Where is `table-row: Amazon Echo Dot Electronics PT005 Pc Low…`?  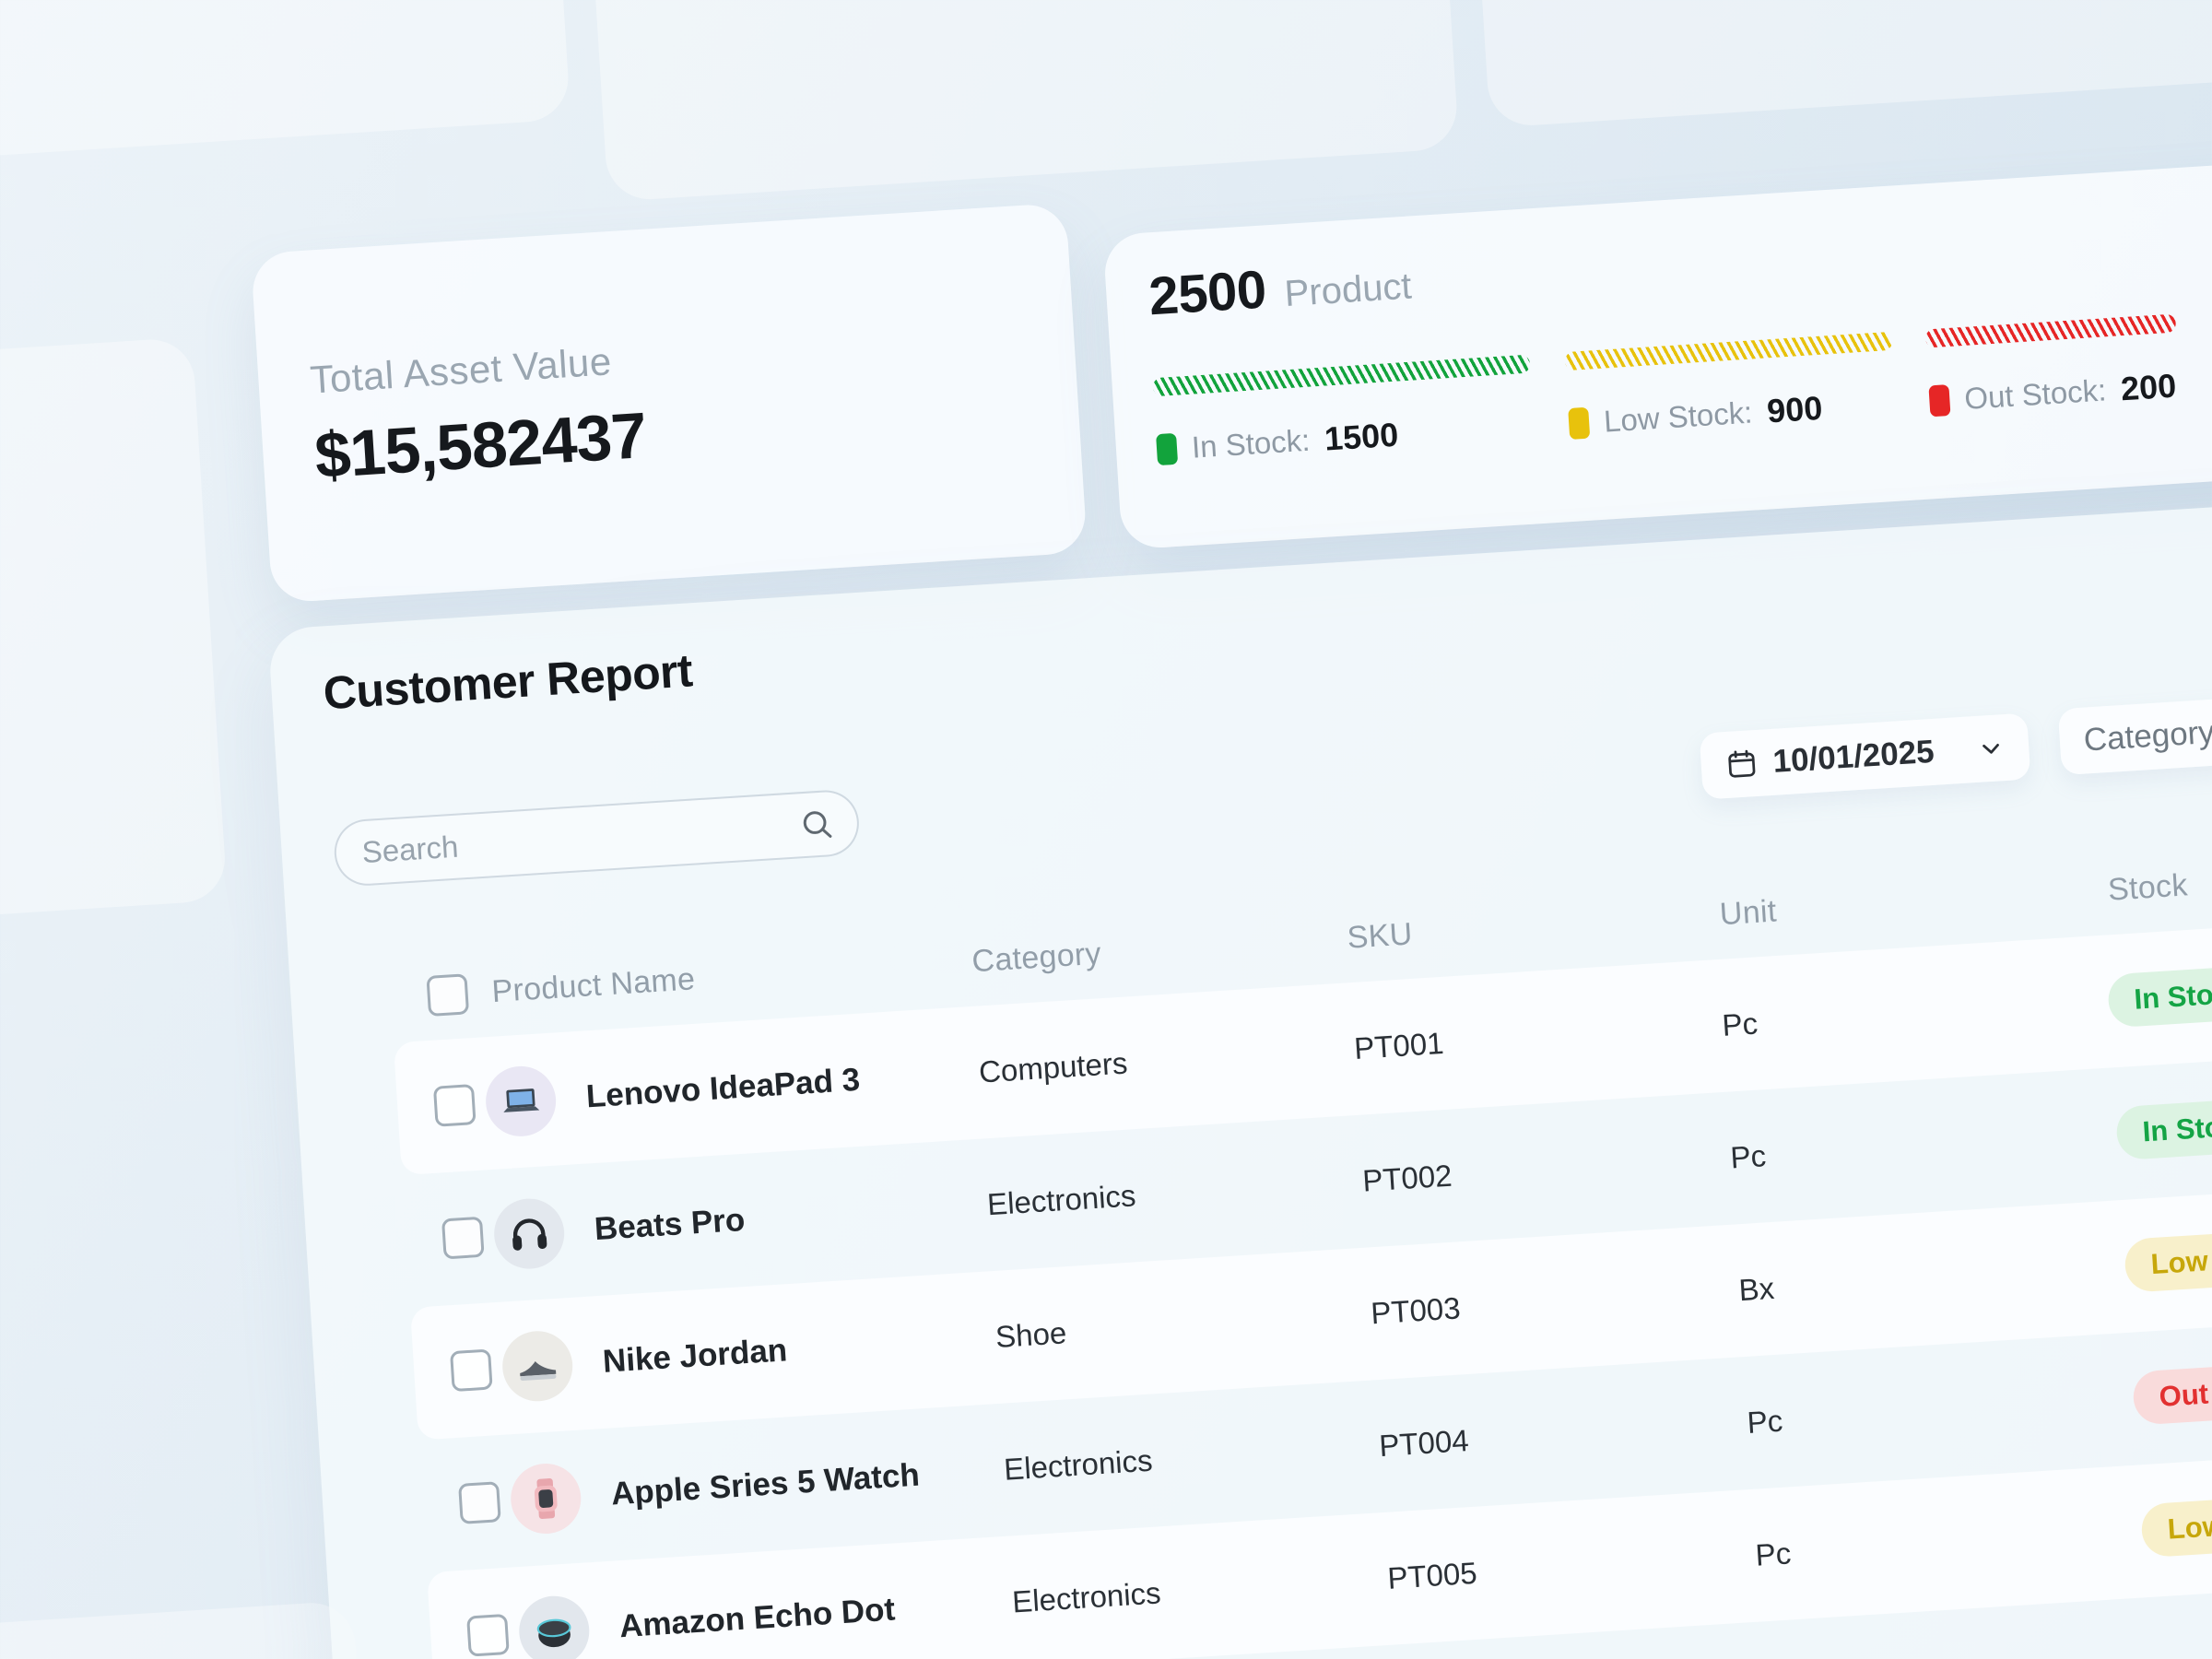
table-row: Amazon Echo Dot Electronics PT005 Pc Low… is located at coordinates (1319, 1548).